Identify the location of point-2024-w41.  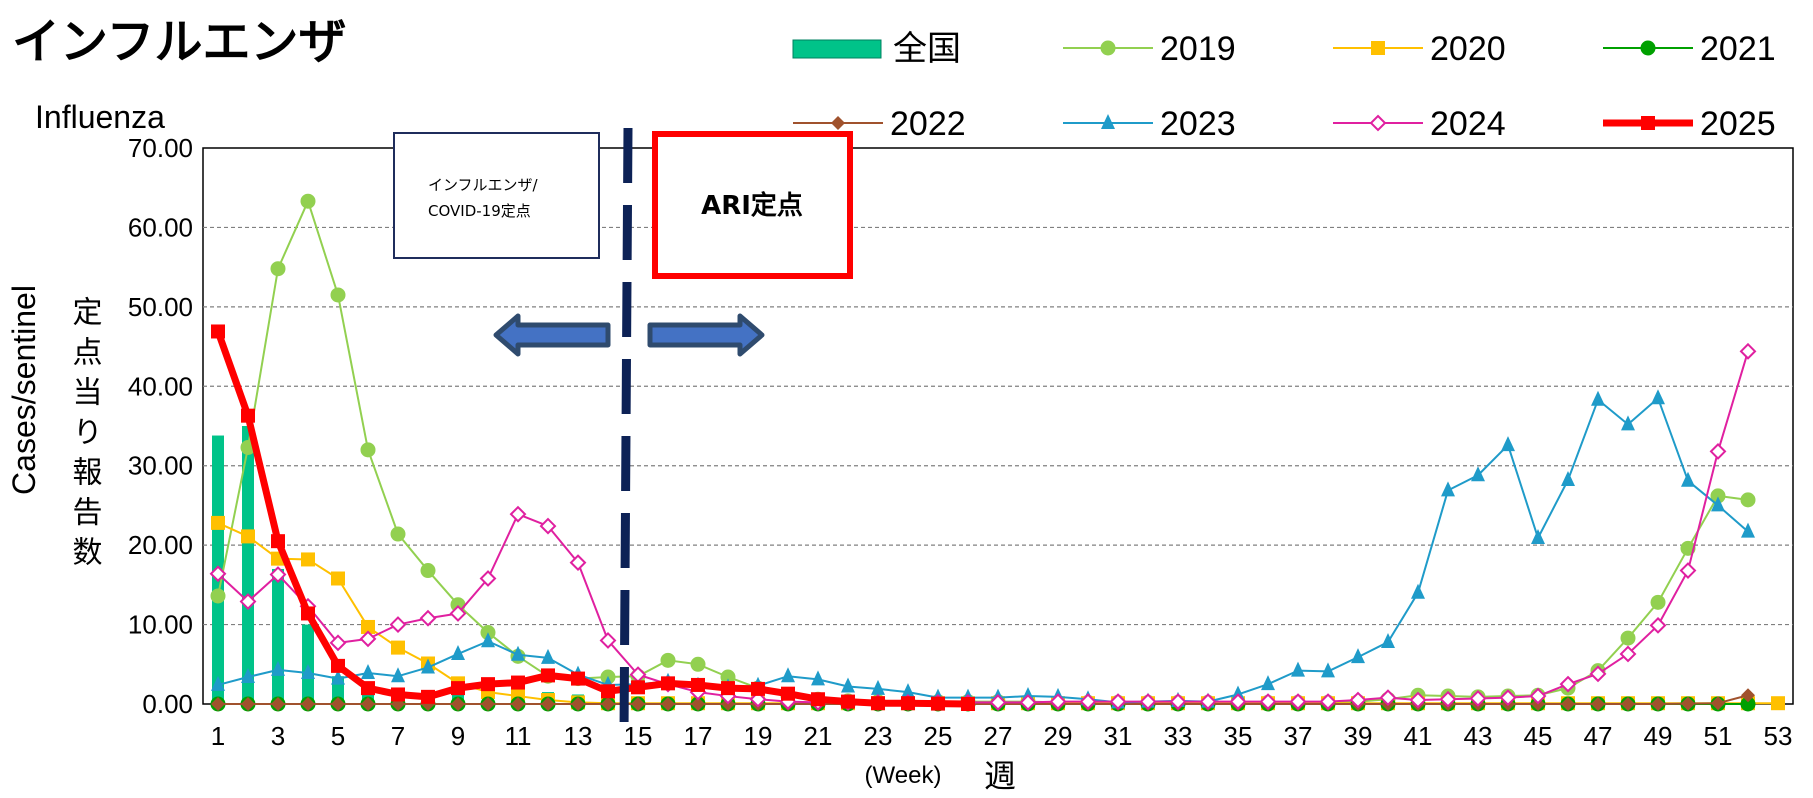
(1418, 700).